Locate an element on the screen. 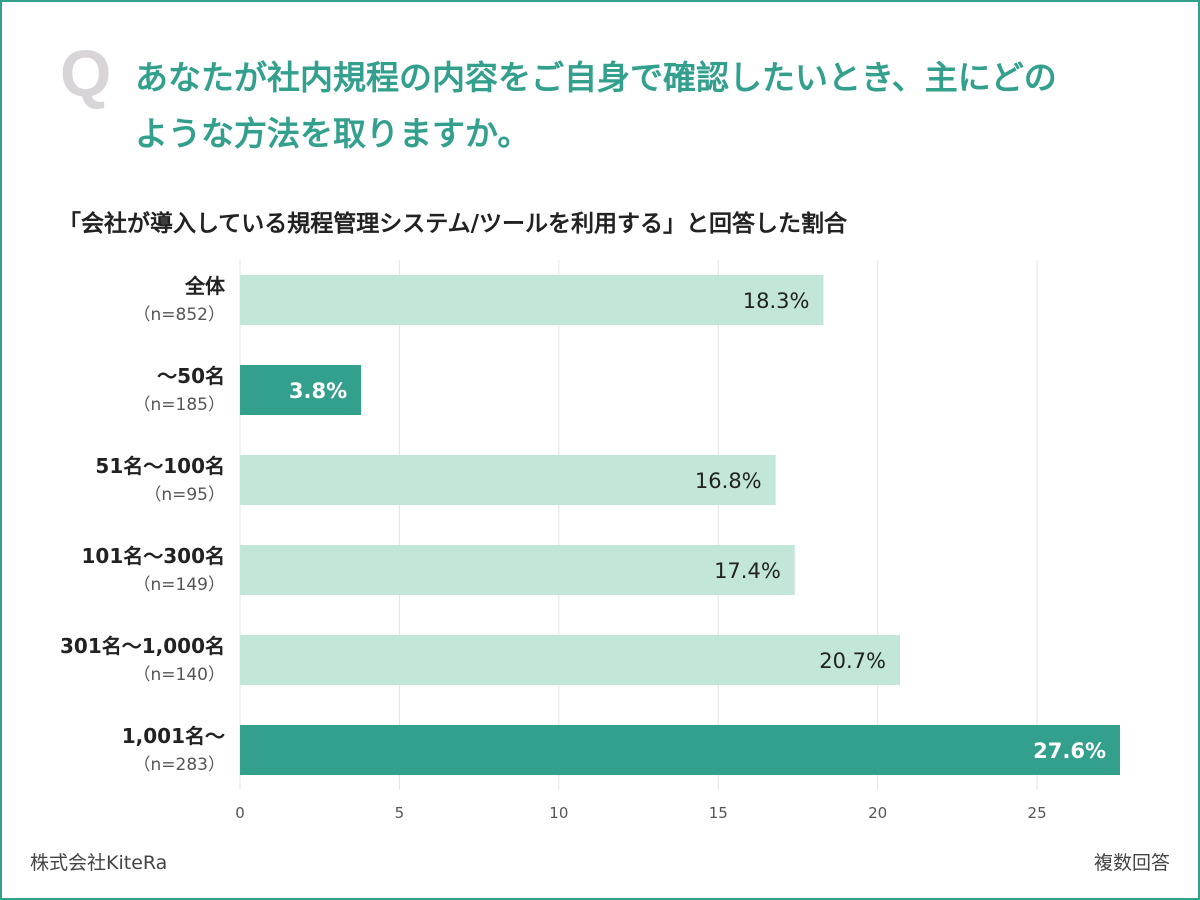  category-label: 全体 is located at coordinates (205, 286).